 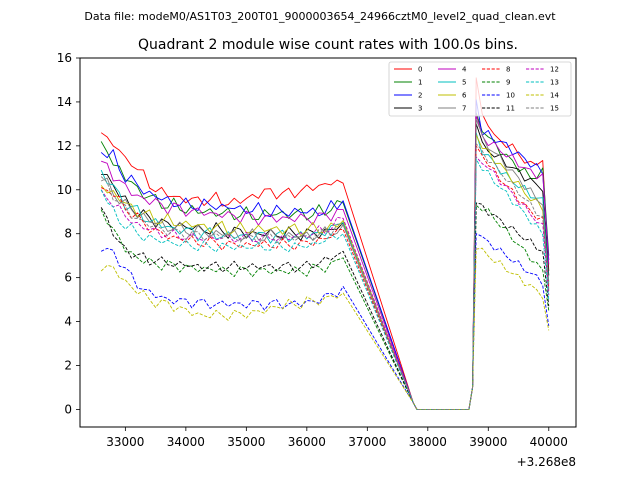 I want to click on y-tick-label: 10, so click(x=64, y=190).